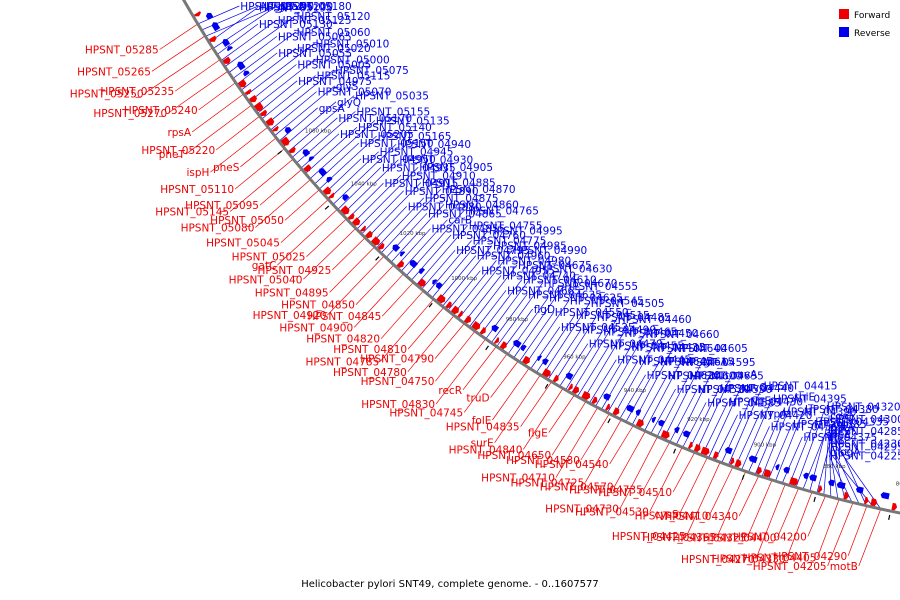  I want to click on gene-label-forward: HPSNT_04365, so click(679, 538).